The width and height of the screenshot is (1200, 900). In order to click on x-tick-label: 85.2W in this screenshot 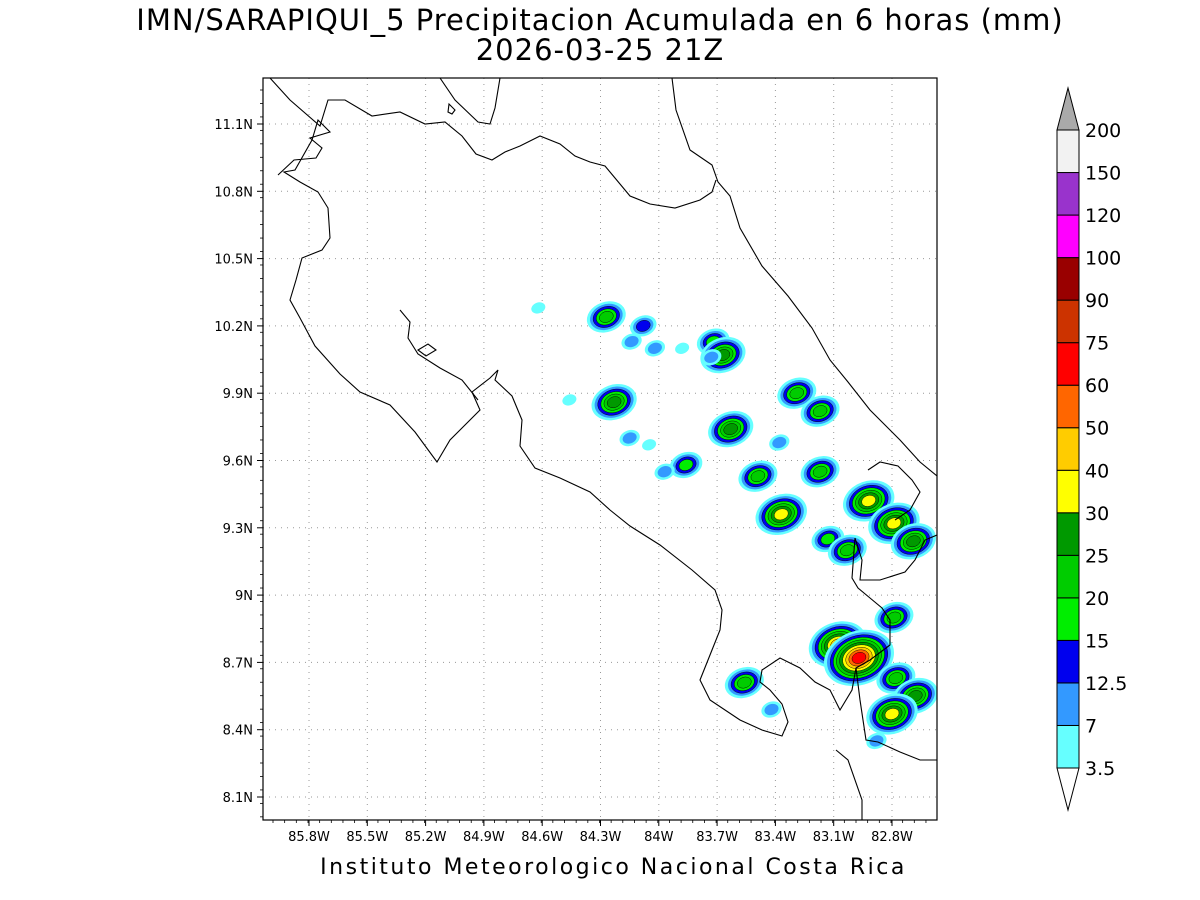, I will do `click(426, 837)`.